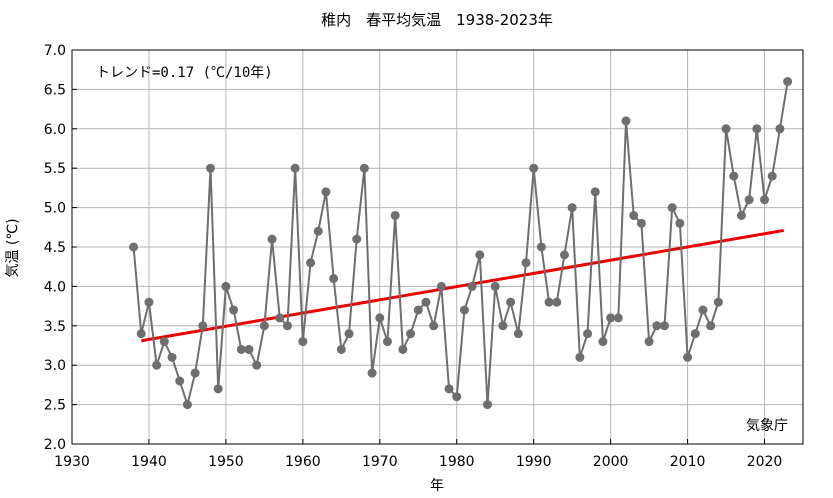 The image size is (833, 498). What do you see at coordinates (55, 406) in the screenshot?
I see `y-tick-label: 2.5` at bounding box center [55, 406].